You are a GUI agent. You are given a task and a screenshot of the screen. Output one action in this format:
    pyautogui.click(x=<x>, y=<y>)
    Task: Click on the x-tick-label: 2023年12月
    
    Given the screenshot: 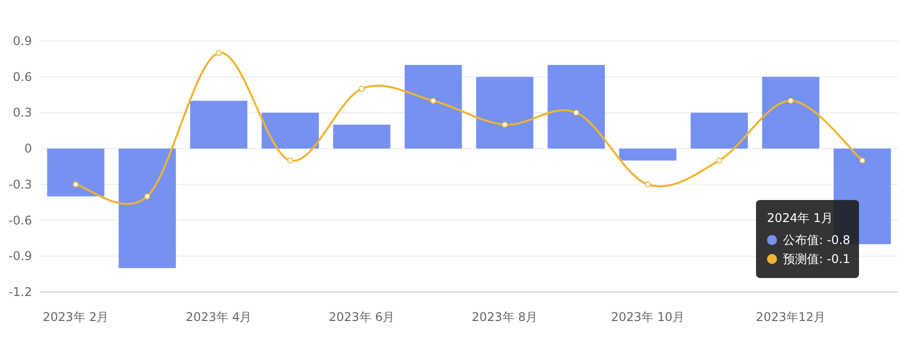 What is the action you would take?
    pyautogui.click(x=791, y=317)
    